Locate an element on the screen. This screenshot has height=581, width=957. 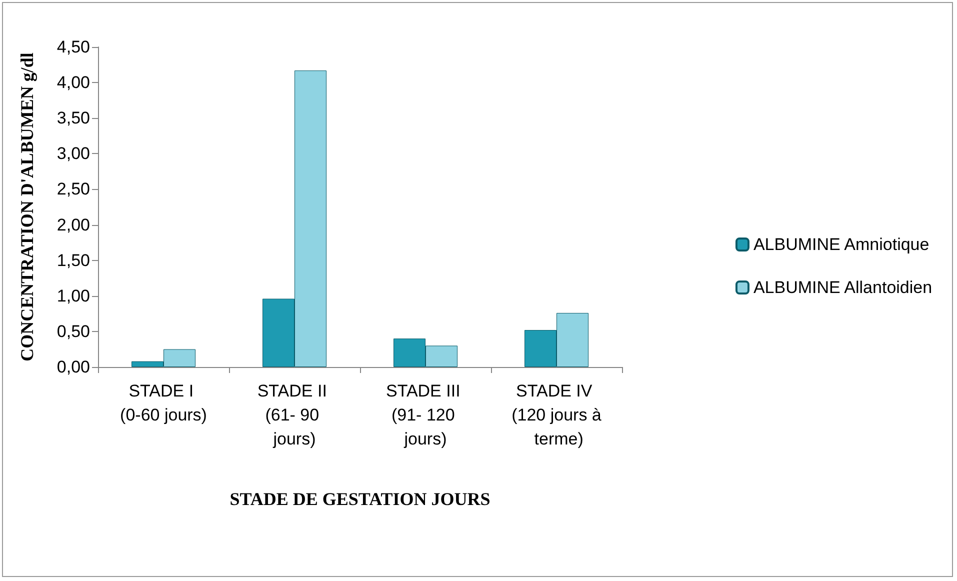
y-tick-label: 2,00 is located at coordinates (73, 224).